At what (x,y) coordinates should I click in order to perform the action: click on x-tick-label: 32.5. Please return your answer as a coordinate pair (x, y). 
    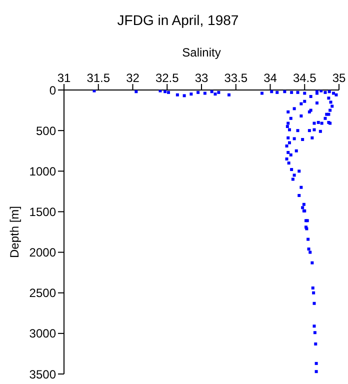
    Looking at the image, I should click on (167, 78).